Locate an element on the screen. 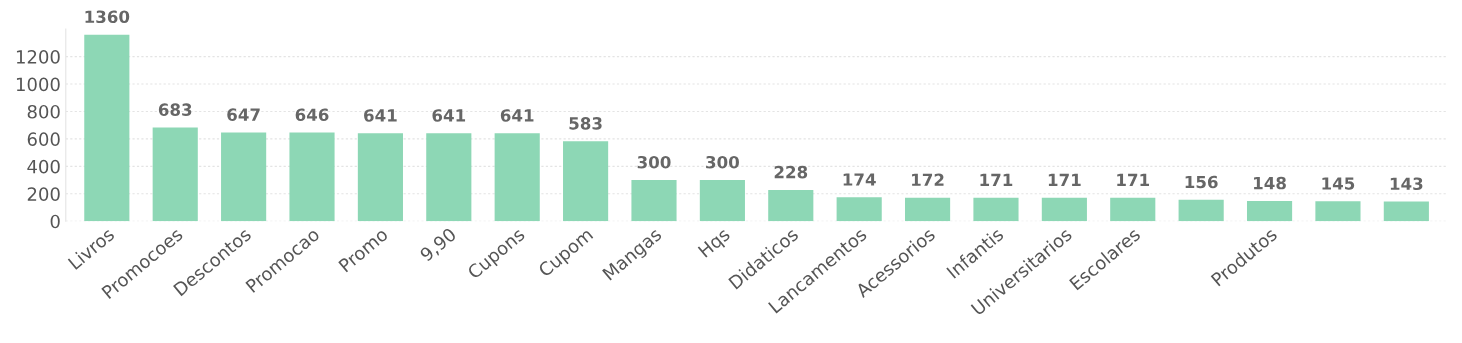 The width and height of the screenshot is (1462, 343). data-label: 143 is located at coordinates (1406, 184).